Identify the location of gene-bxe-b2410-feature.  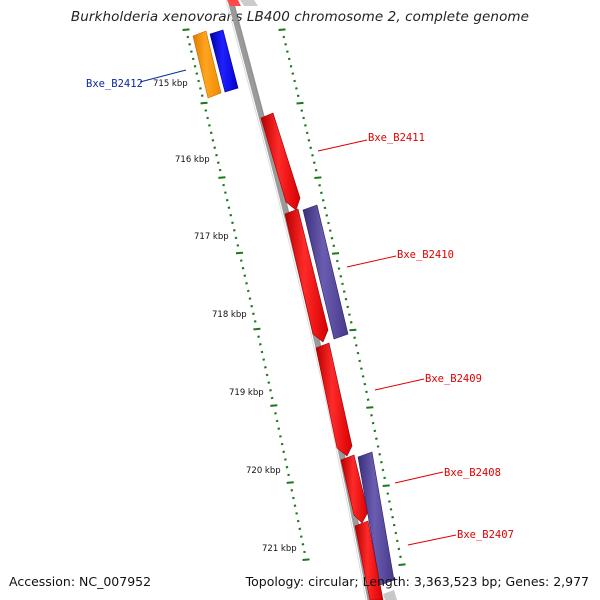
(306, 275).